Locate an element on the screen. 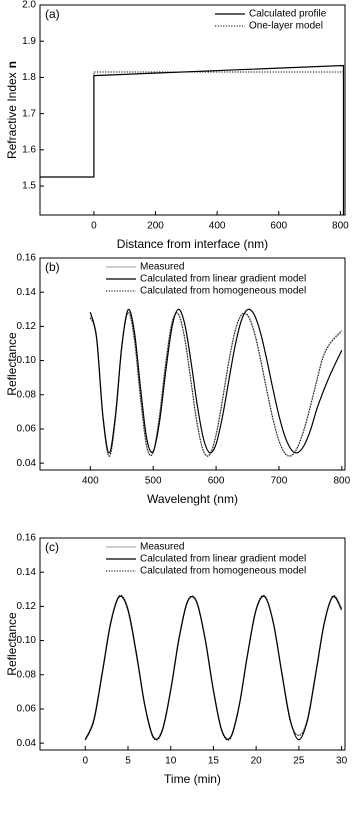 This screenshot has width=363, height=818. x-tick-label: 25 is located at coordinates (299, 761).